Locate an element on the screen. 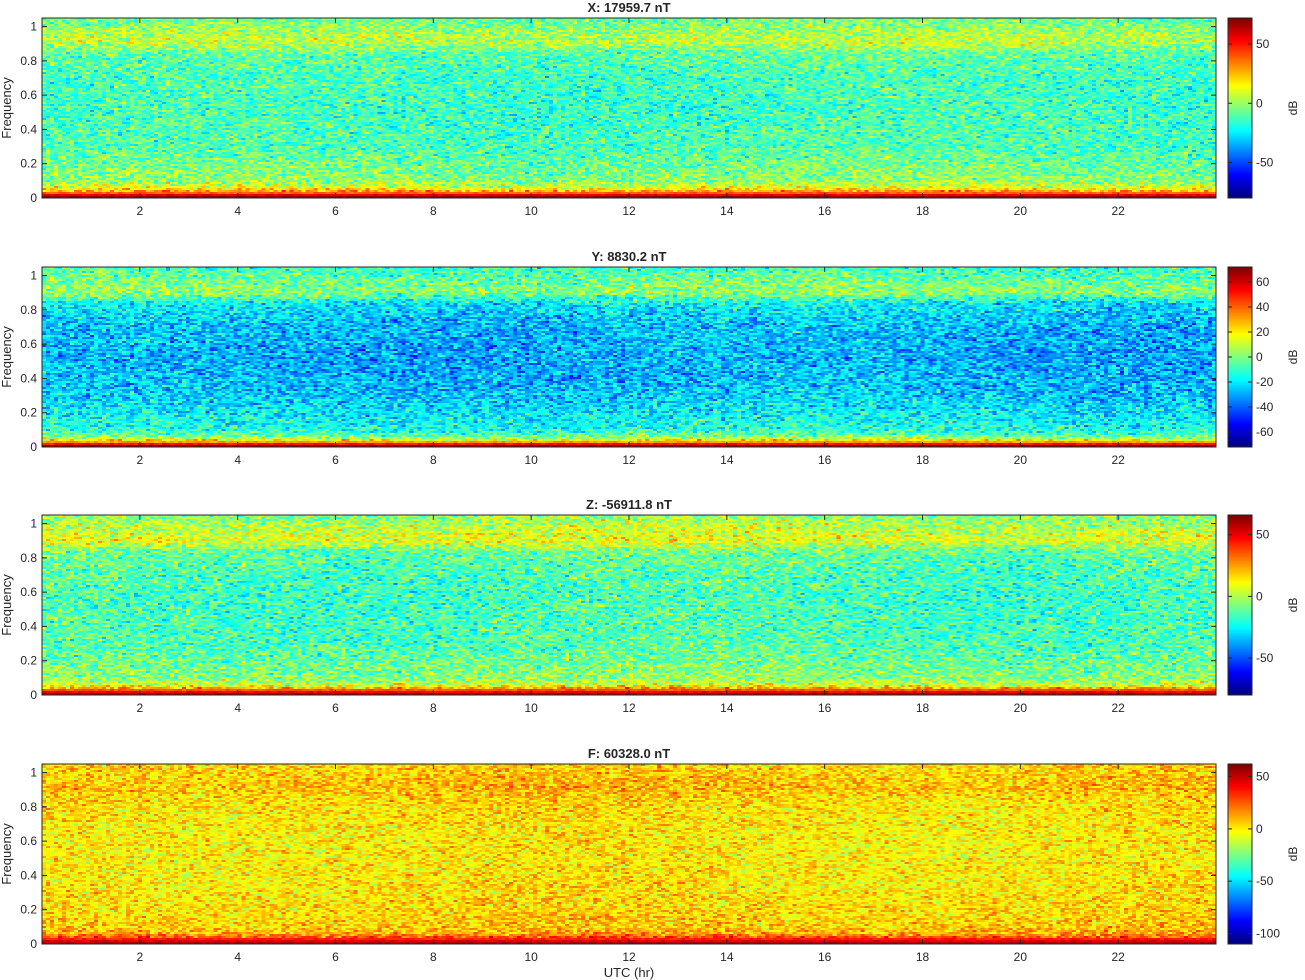 This screenshot has height=980, width=1305. colorbar is located at coordinates (1240, 605).